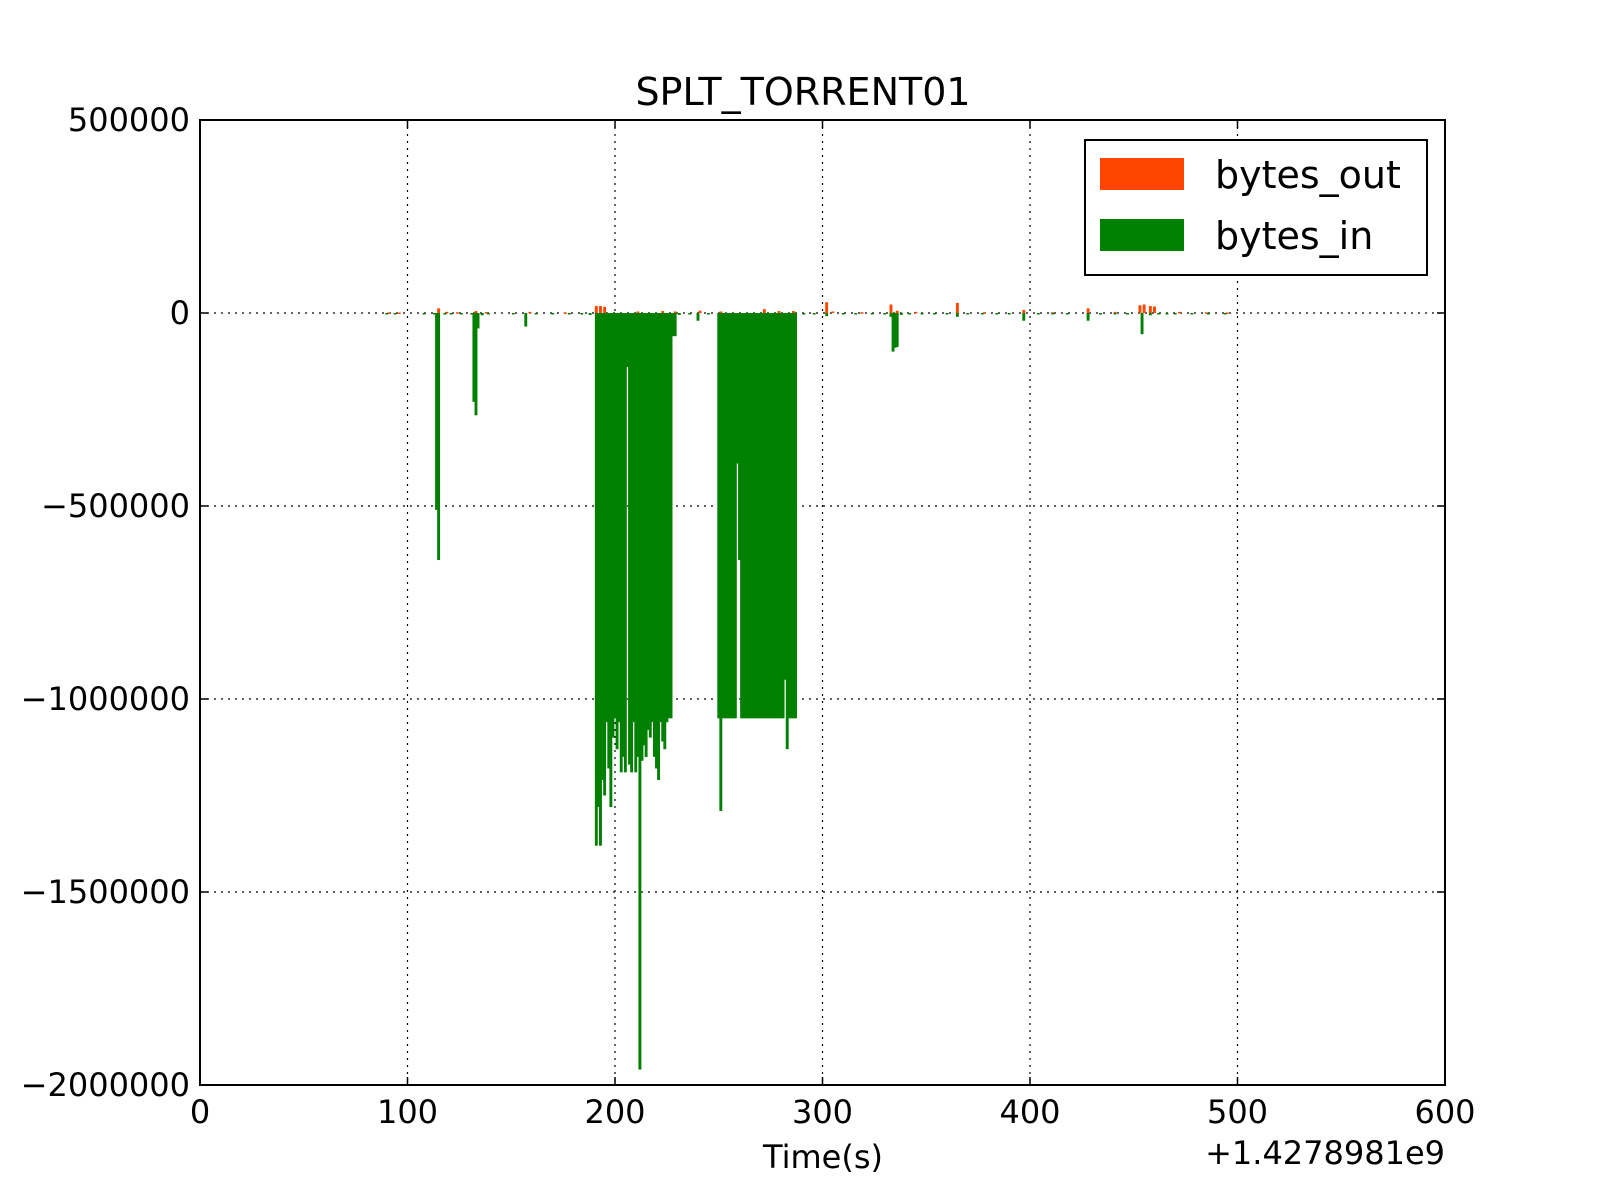 Image resolution: width=1600 pixels, height=1200 pixels. What do you see at coordinates (1142, 235) in the screenshot?
I see `legend-swatch-bytes-in` at bounding box center [1142, 235].